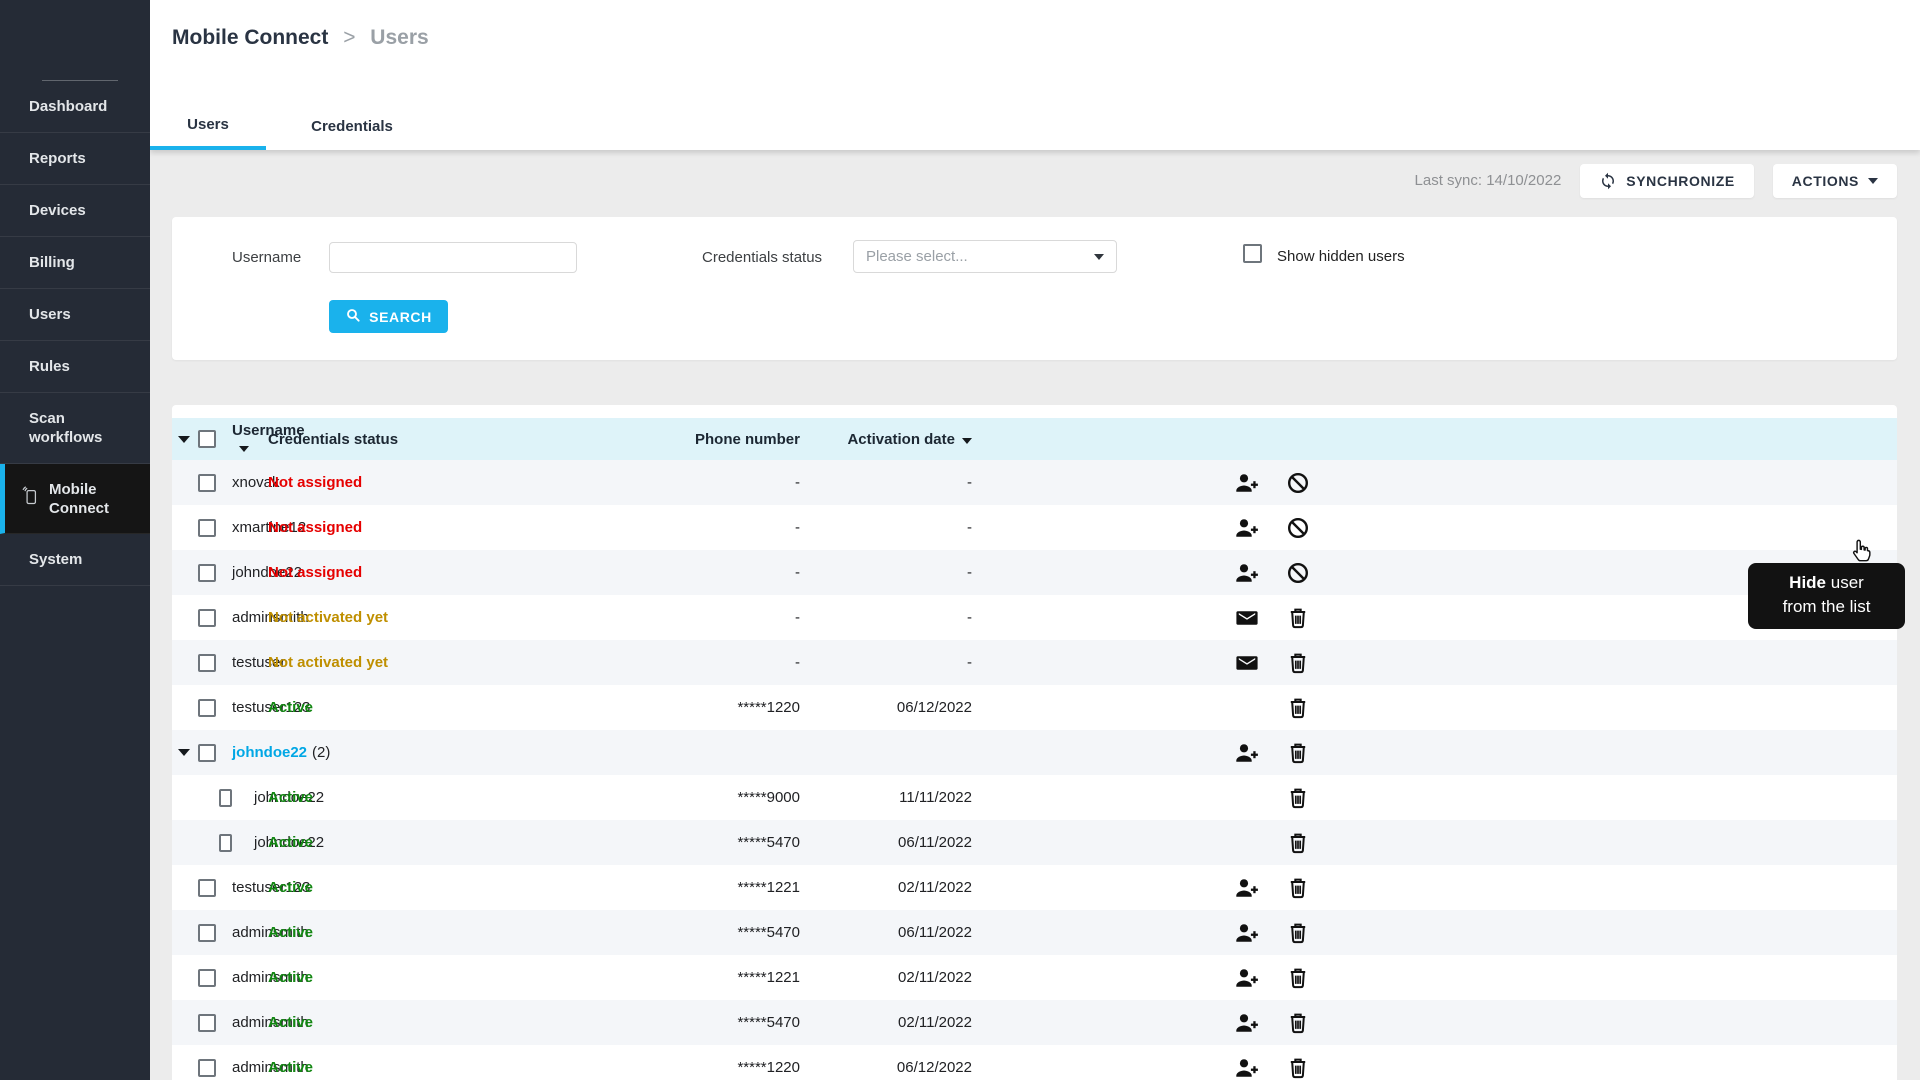  Describe the element at coordinates (267, 572) in the screenshot. I see `cell-username: johndoe22` at that location.